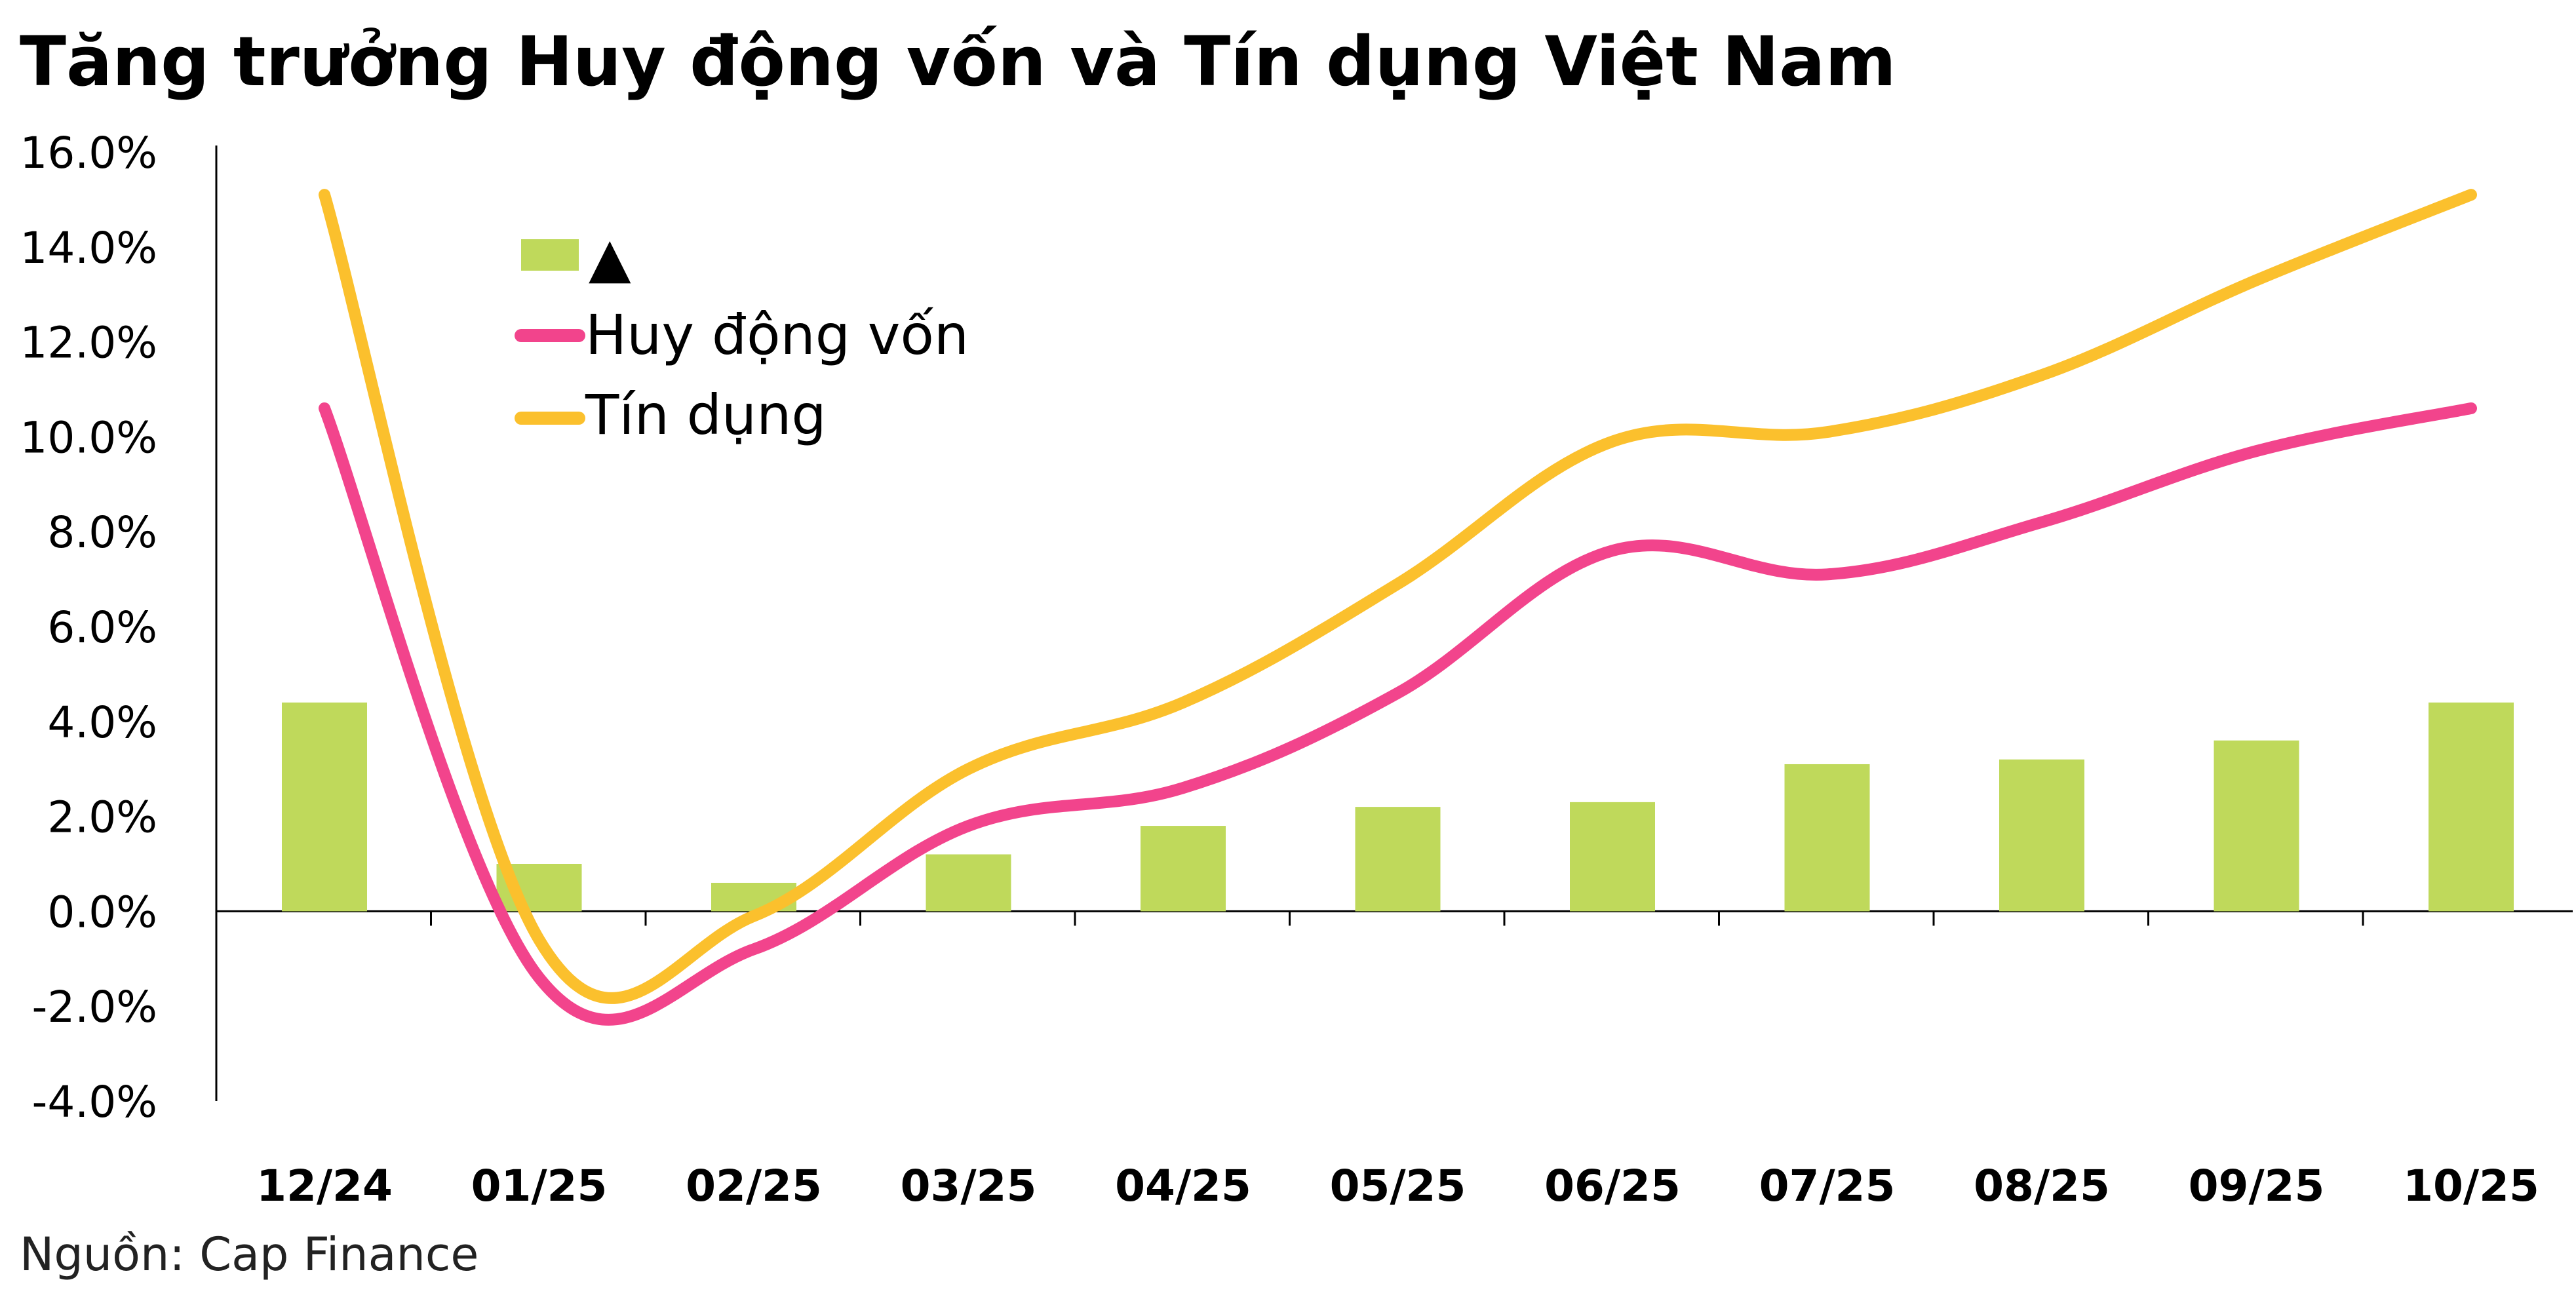 This screenshot has height=1301, width=2576. I want to click on y-tick-label: -4.0%, so click(95, 1102).